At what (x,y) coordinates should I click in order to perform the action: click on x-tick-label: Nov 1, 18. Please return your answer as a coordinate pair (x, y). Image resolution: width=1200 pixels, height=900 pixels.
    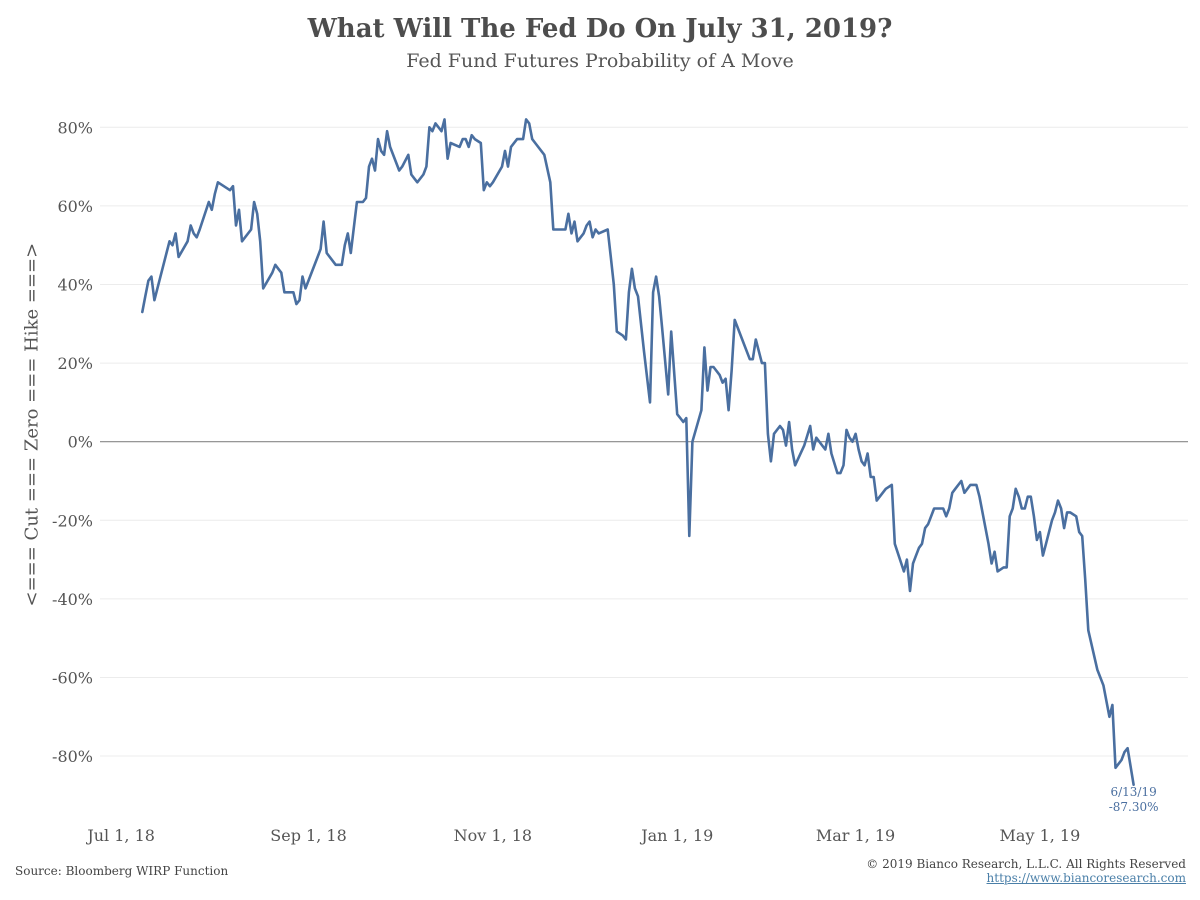
    Looking at the image, I should click on (493, 835).